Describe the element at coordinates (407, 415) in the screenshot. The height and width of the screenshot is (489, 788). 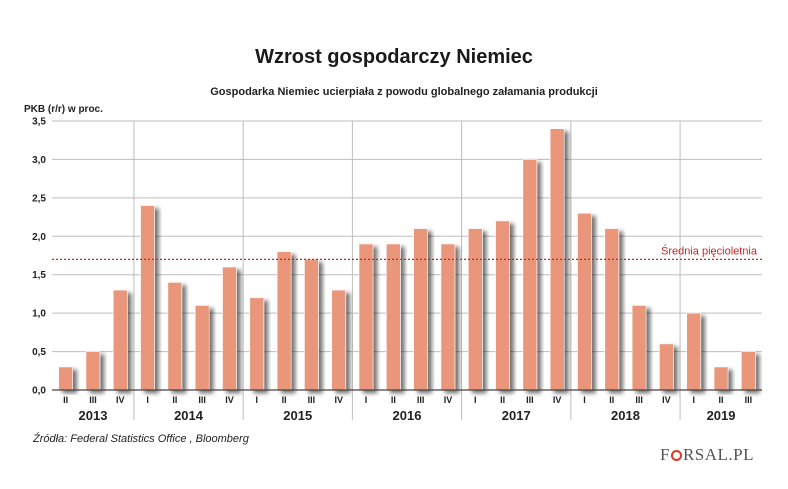
I see `year-label: 2016` at that location.